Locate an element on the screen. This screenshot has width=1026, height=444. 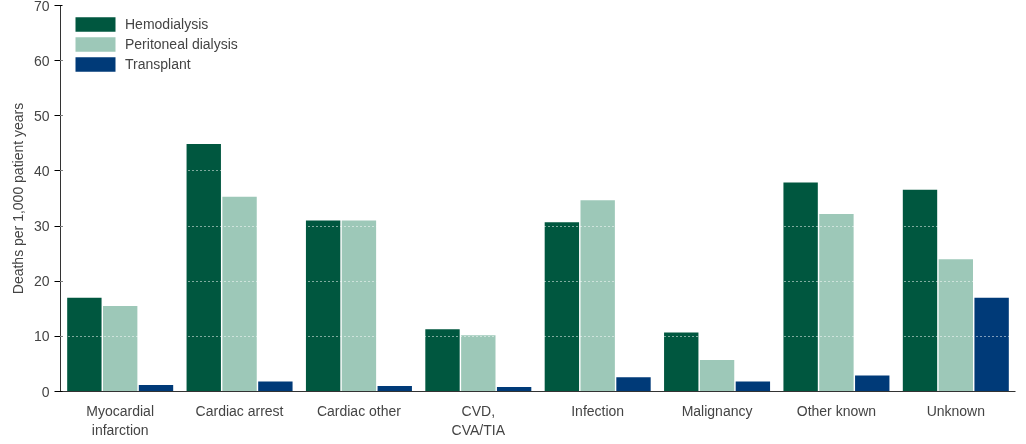
x-tick-label: Other known is located at coordinates (836, 410).